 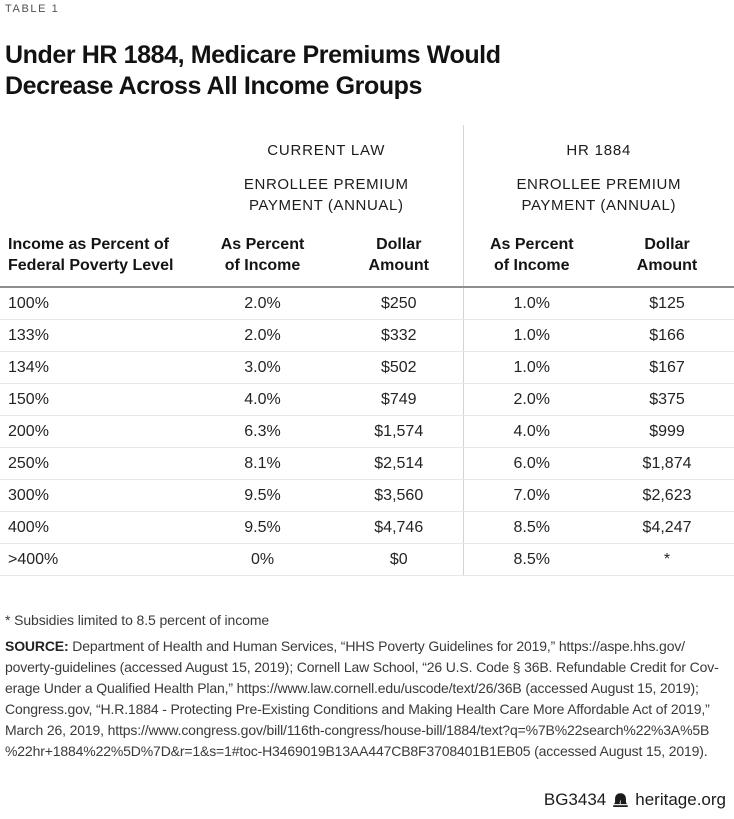 I want to click on table-row: 100% 2.0% $250 1.0% $125, so click(x=367, y=303).